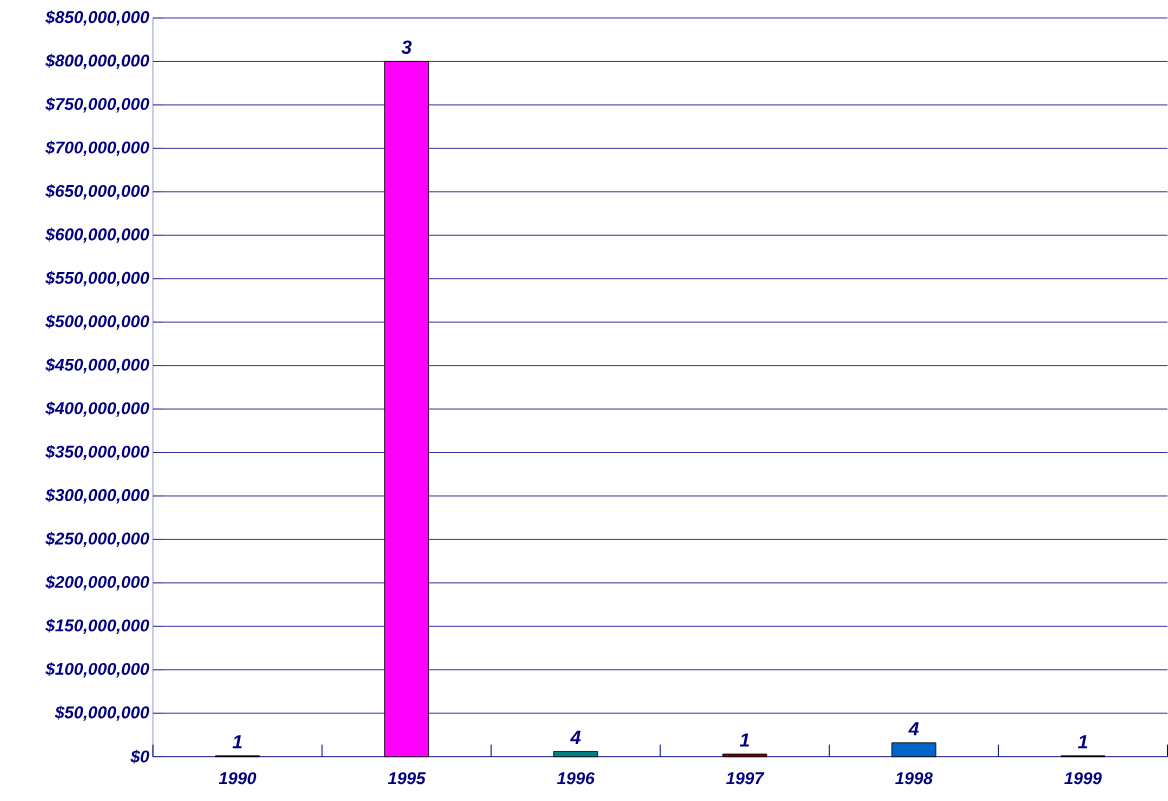 Image resolution: width=1168 pixels, height=801 pixels. Describe the element at coordinates (237, 778) in the screenshot. I see `x-tick-label: 1990` at that location.